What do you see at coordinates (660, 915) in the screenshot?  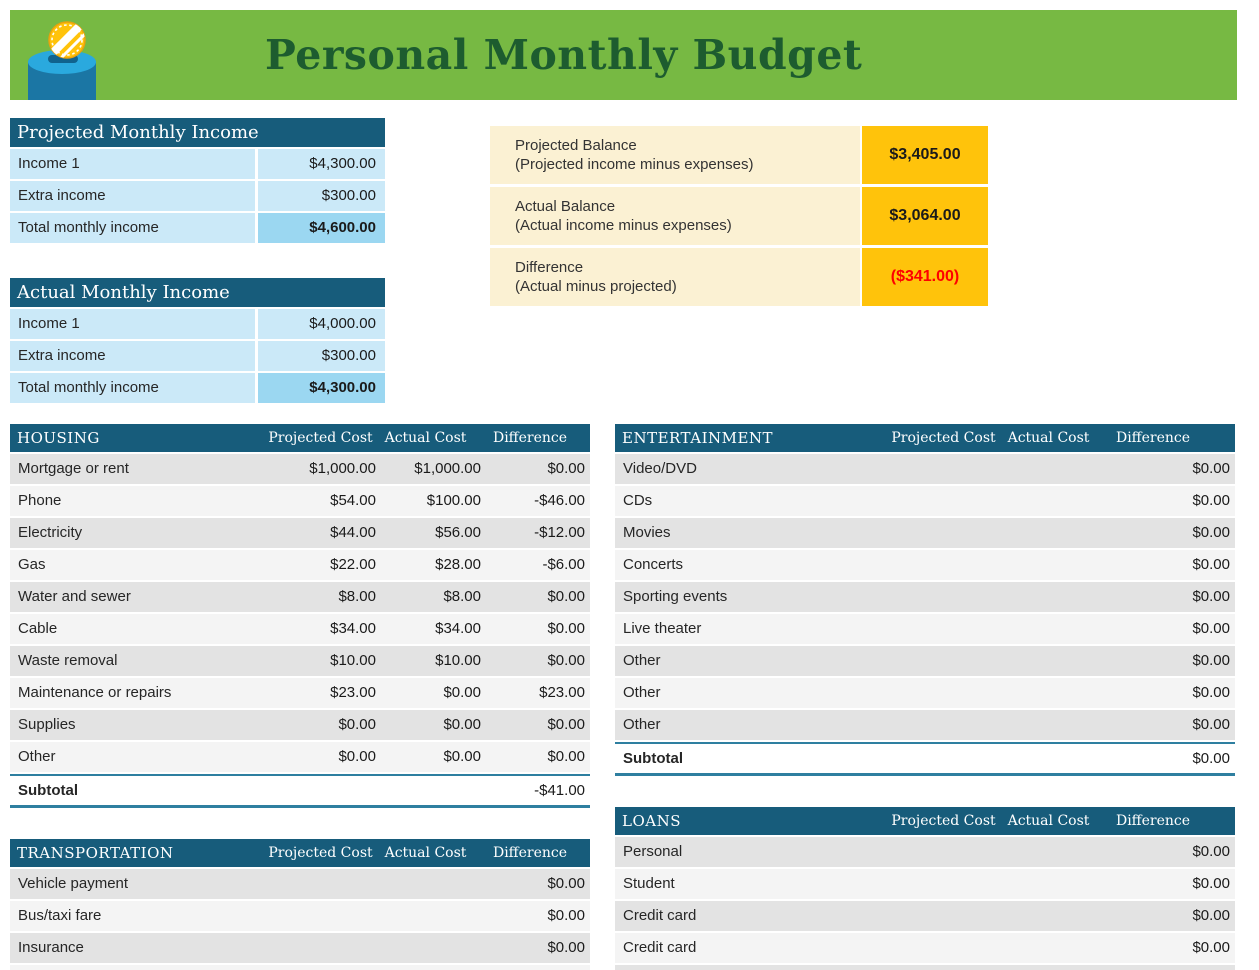 I see `category-cell: Credit card` at bounding box center [660, 915].